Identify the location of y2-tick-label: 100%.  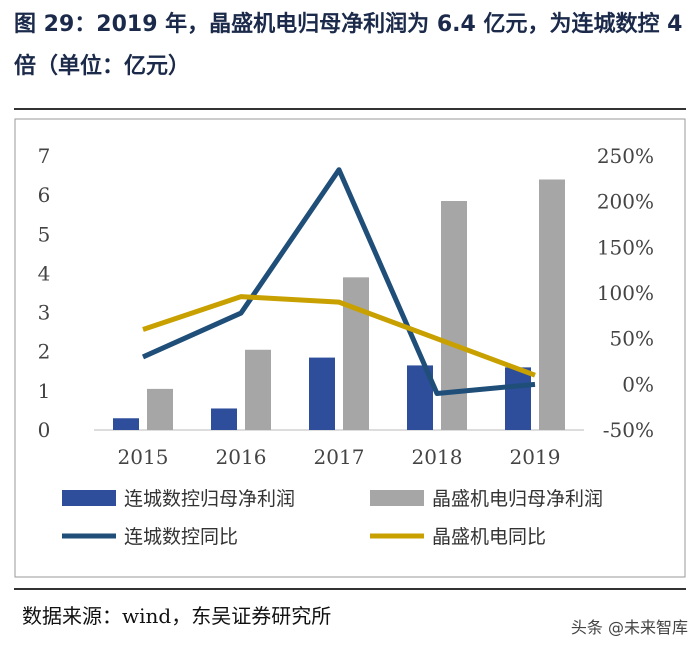
(625, 293).